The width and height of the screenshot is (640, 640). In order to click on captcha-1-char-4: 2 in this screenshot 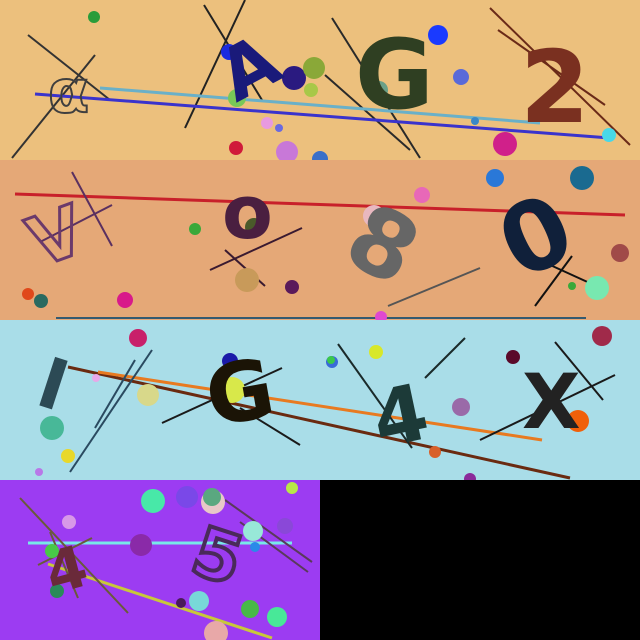, I will do `click(555, 87)`.